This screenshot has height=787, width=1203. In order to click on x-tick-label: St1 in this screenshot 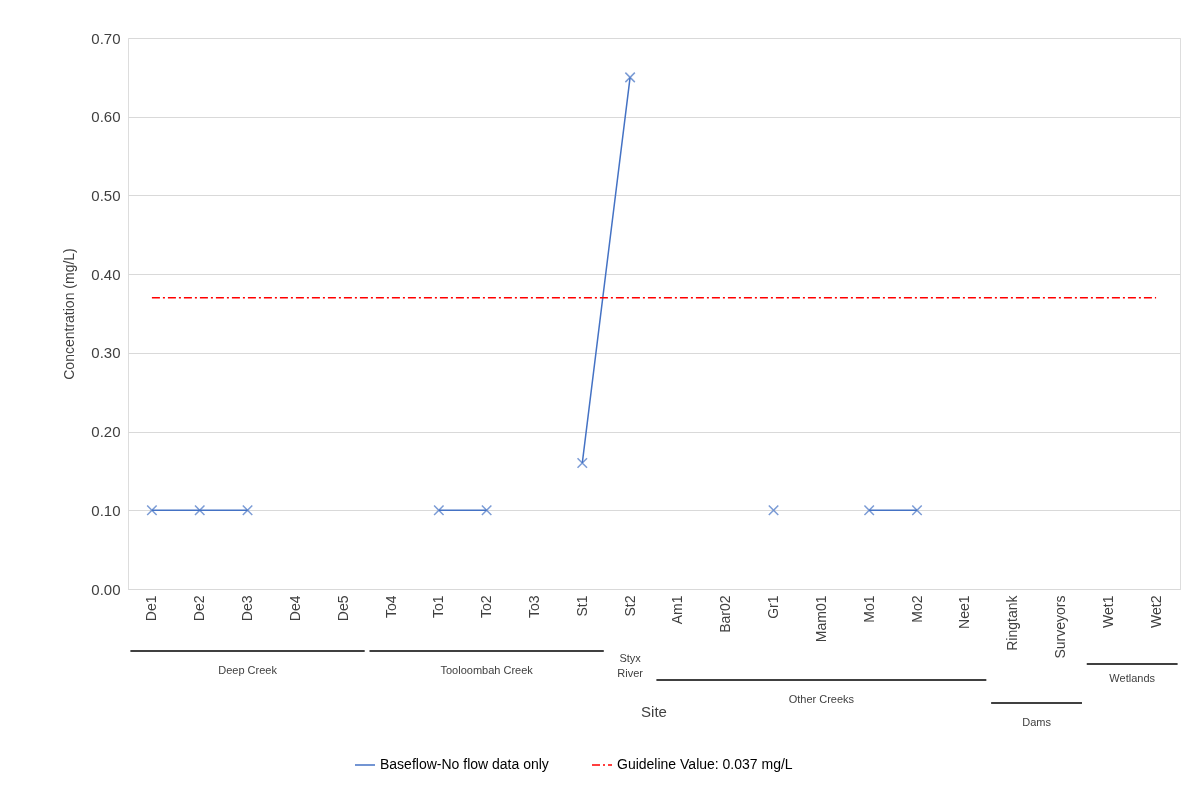, I will do `click(581, 606)`.